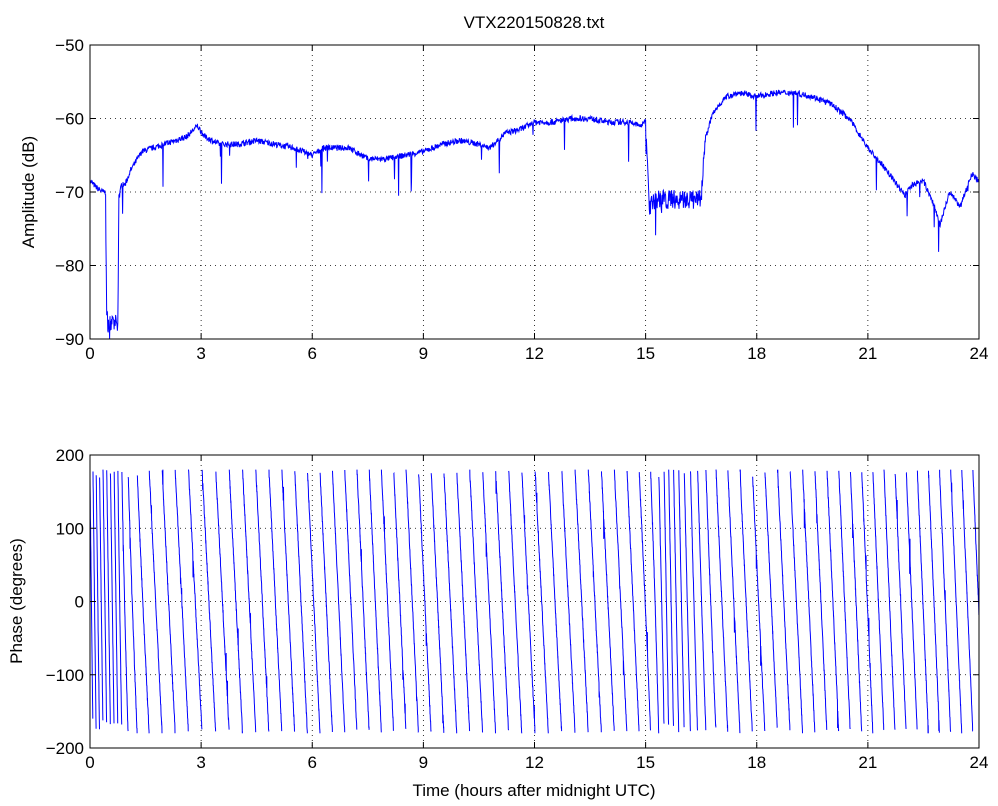 This screenshot has height=806, width=998. I want to click on amplitude-y-tick-label: −80, so click(69, 266).